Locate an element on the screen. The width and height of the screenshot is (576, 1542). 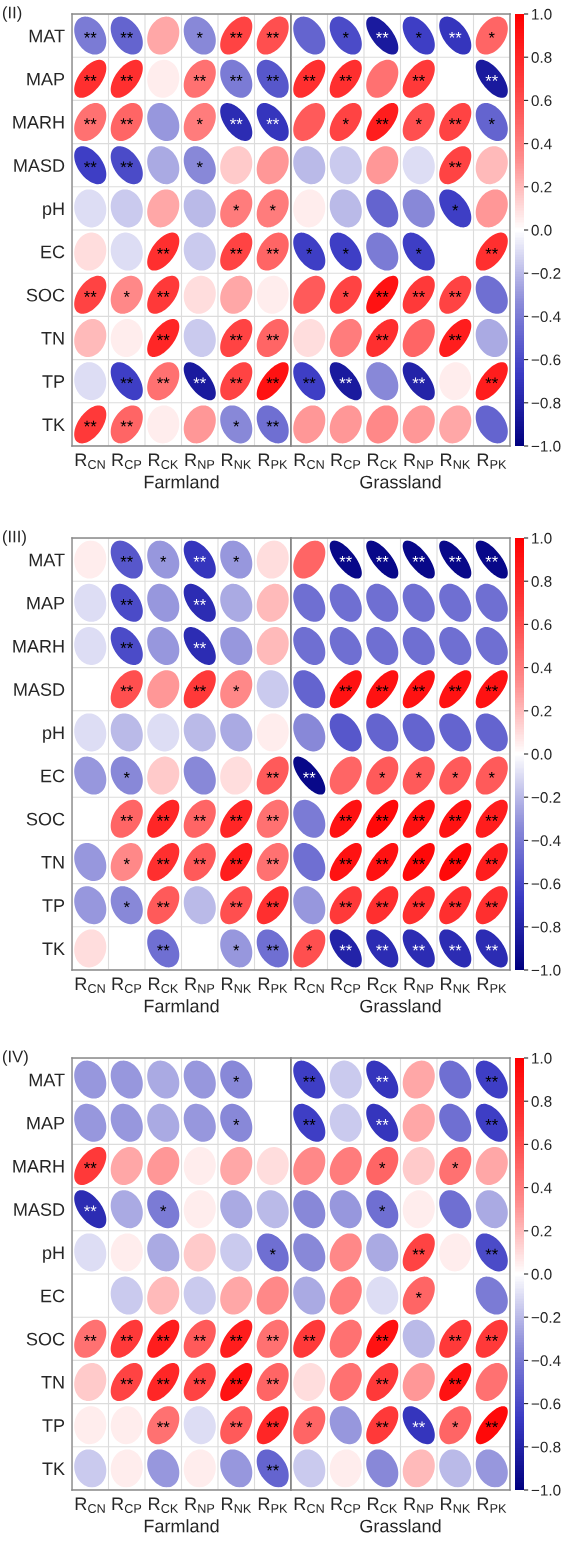
x-tick-label: R$_{CK}$ is located at coordinates (164, 985).